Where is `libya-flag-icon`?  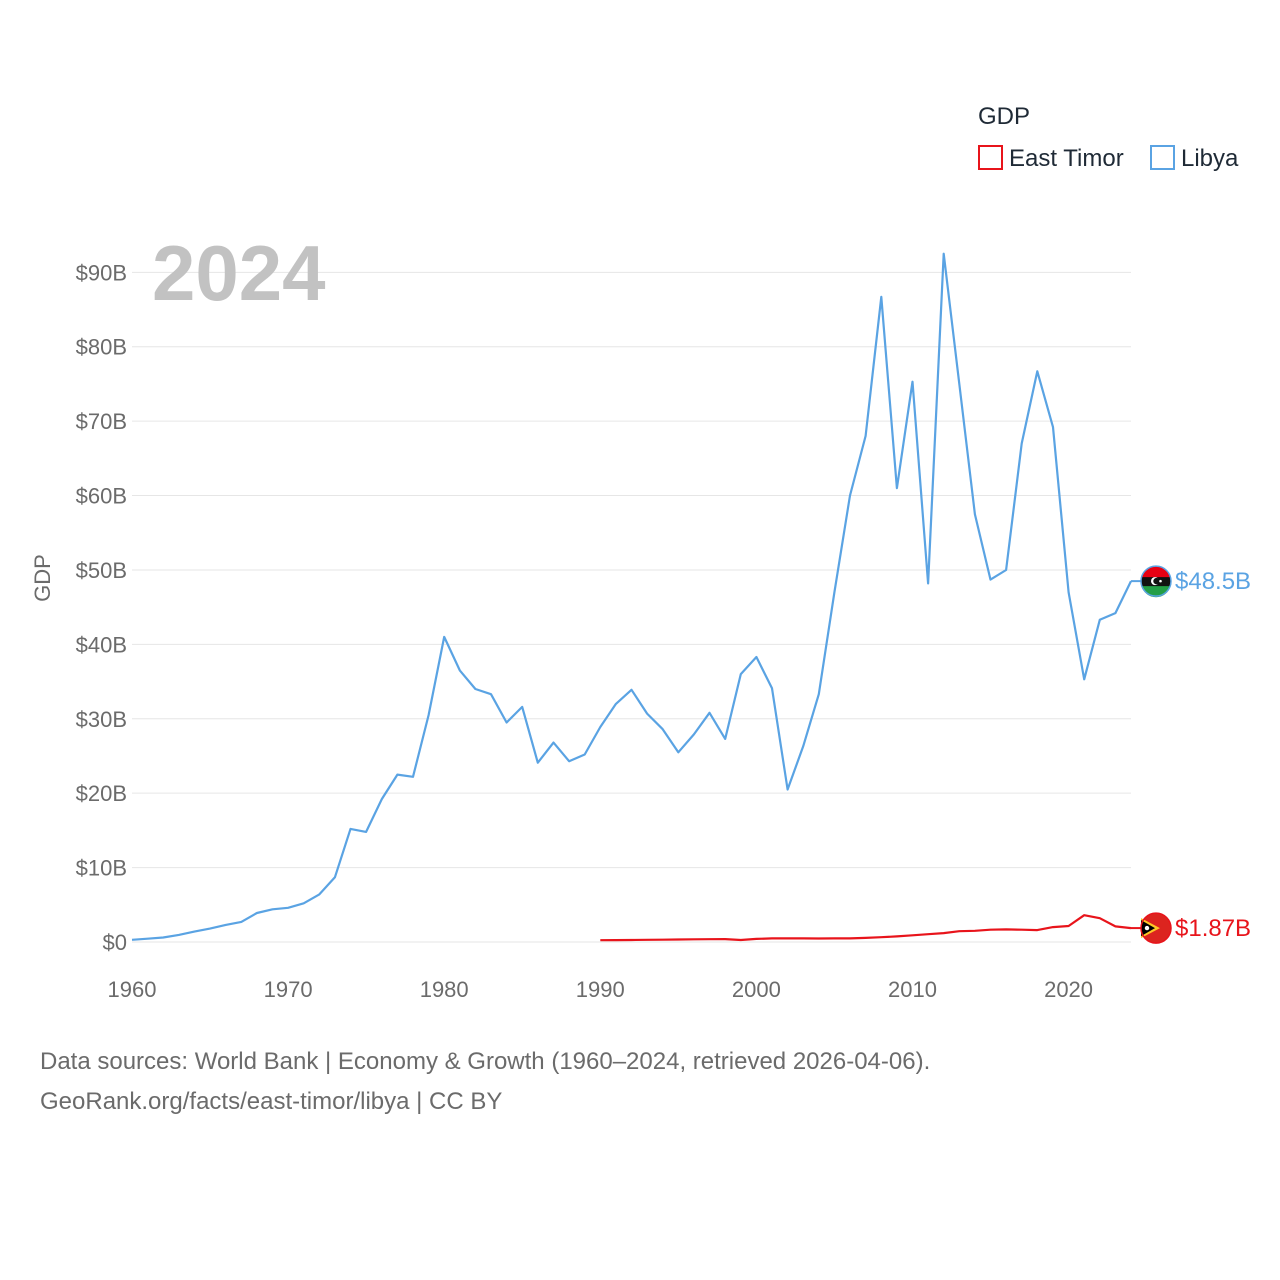
libya-flag-icon is located at coordinates (1156, 581).